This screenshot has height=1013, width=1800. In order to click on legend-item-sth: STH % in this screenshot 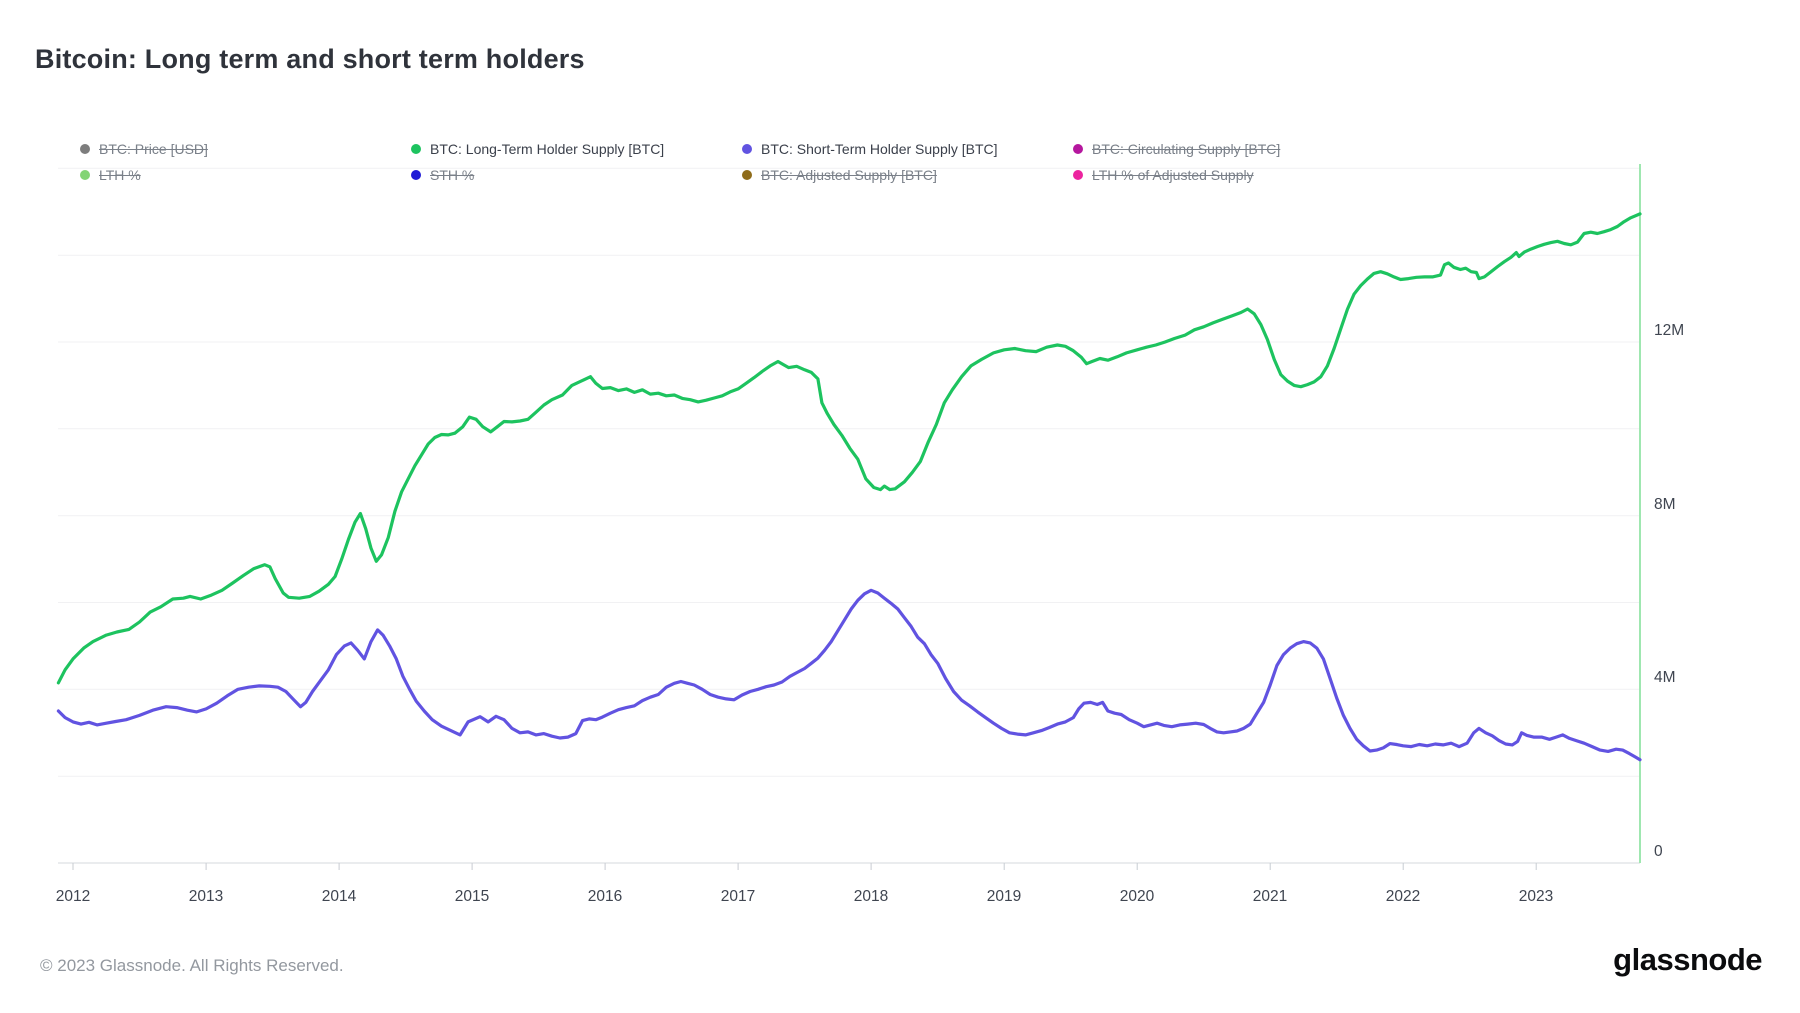, I will do `click(442, 175)`.